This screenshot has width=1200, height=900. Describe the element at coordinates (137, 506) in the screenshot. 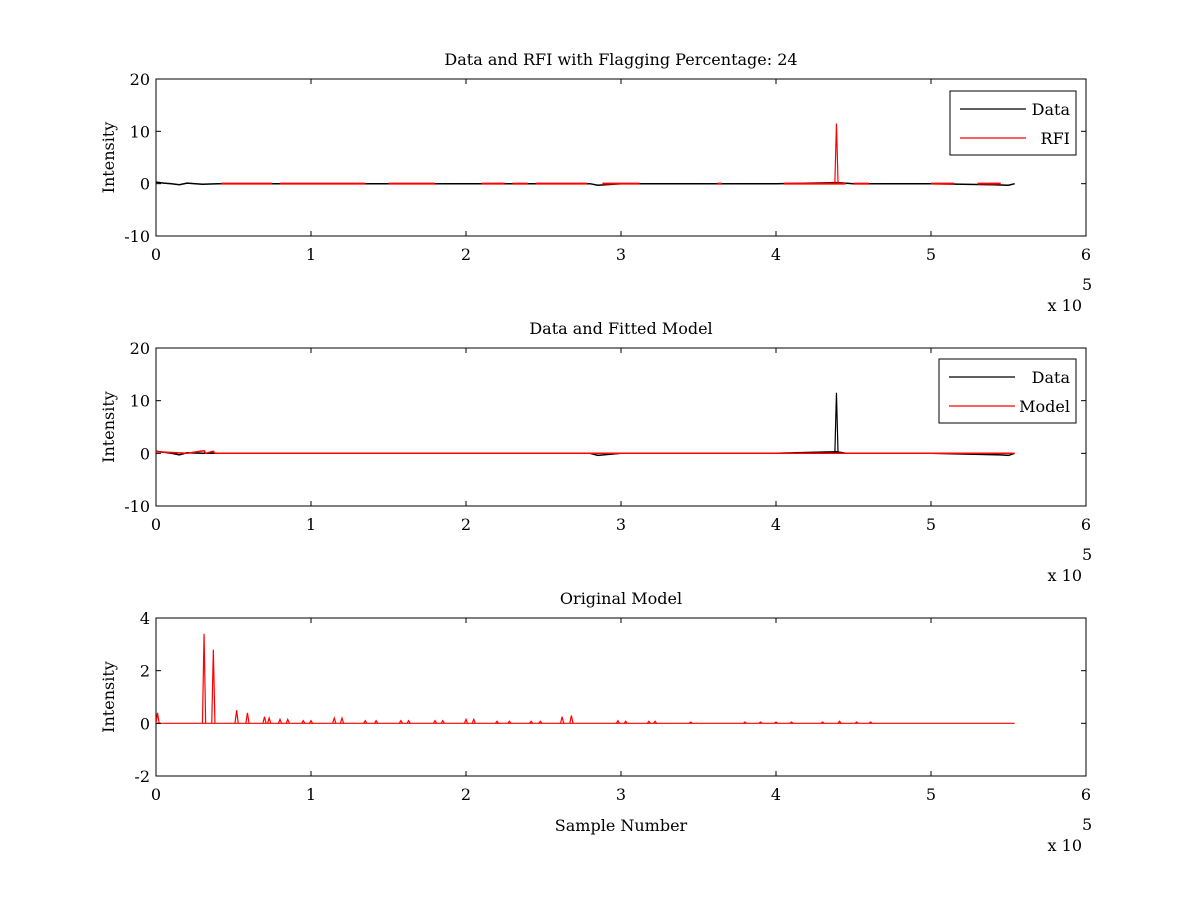

I see `y-tick-label: -10` at that location.